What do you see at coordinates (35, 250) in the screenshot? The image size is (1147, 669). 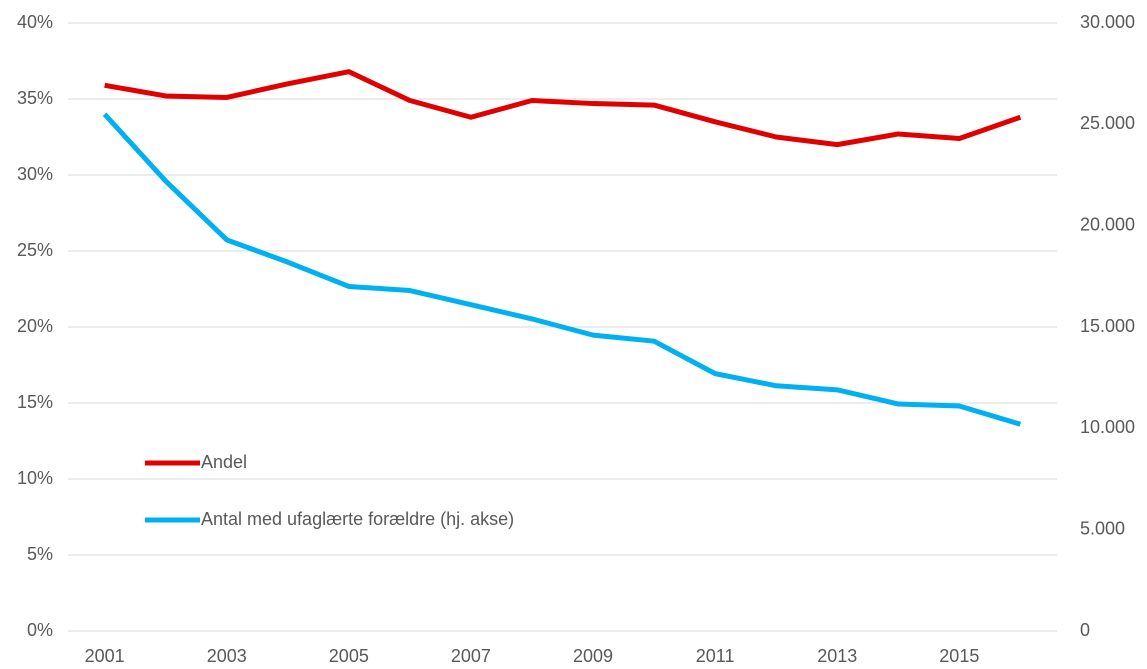 I see `y-tick-label: 25%` at bounding box center [35, 250].